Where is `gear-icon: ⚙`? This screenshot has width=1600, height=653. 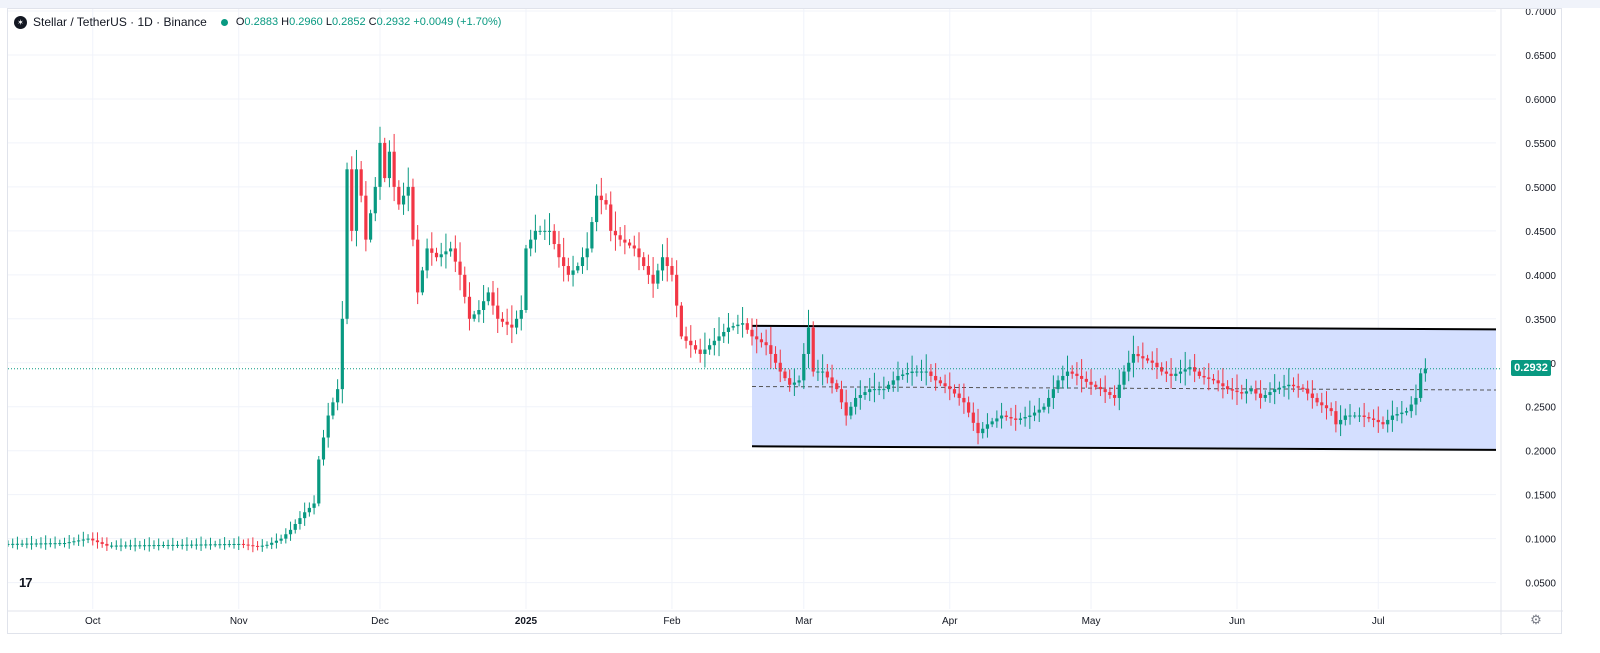 gear-icon: ⚙ is located at coordinates (1536, 619).